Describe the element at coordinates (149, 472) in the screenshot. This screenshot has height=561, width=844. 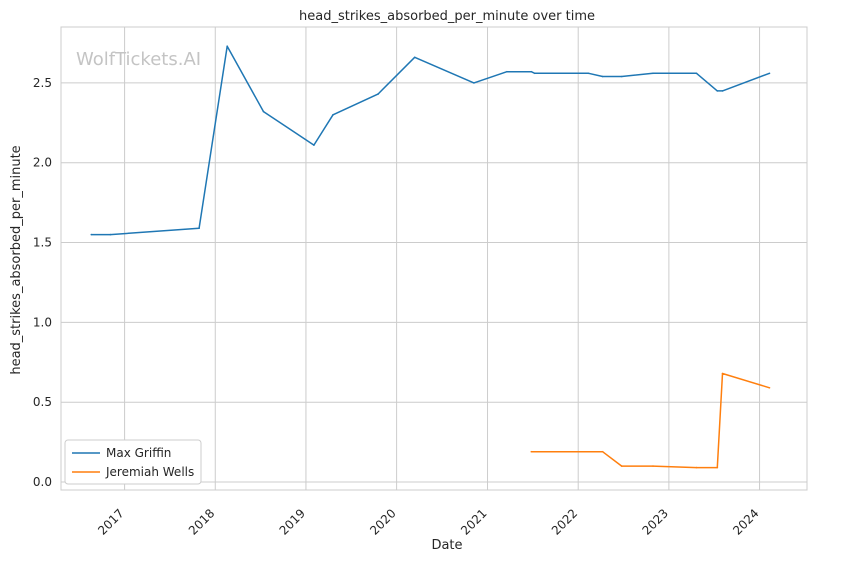
I see `legend-label-jeremiah-wells: Jeremiah Wells` at that location.